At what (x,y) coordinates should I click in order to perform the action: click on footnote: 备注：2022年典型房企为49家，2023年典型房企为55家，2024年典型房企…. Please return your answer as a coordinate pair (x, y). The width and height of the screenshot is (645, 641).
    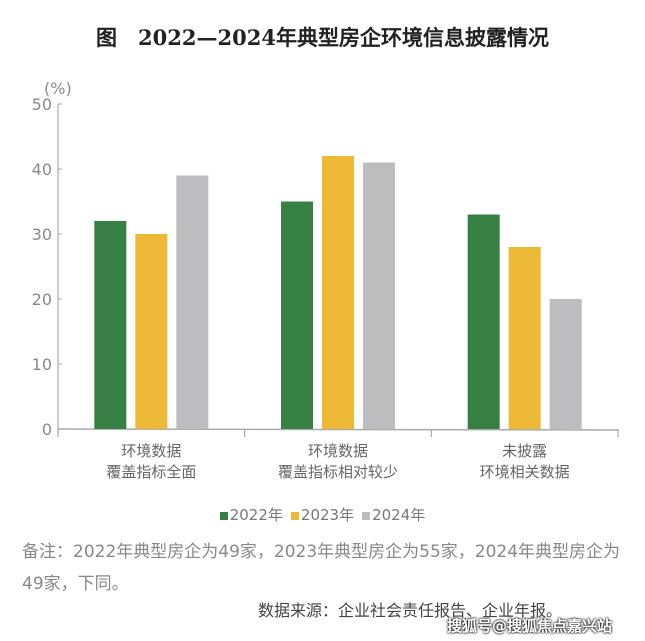
    Looking at the image, I should click on (321, 568).